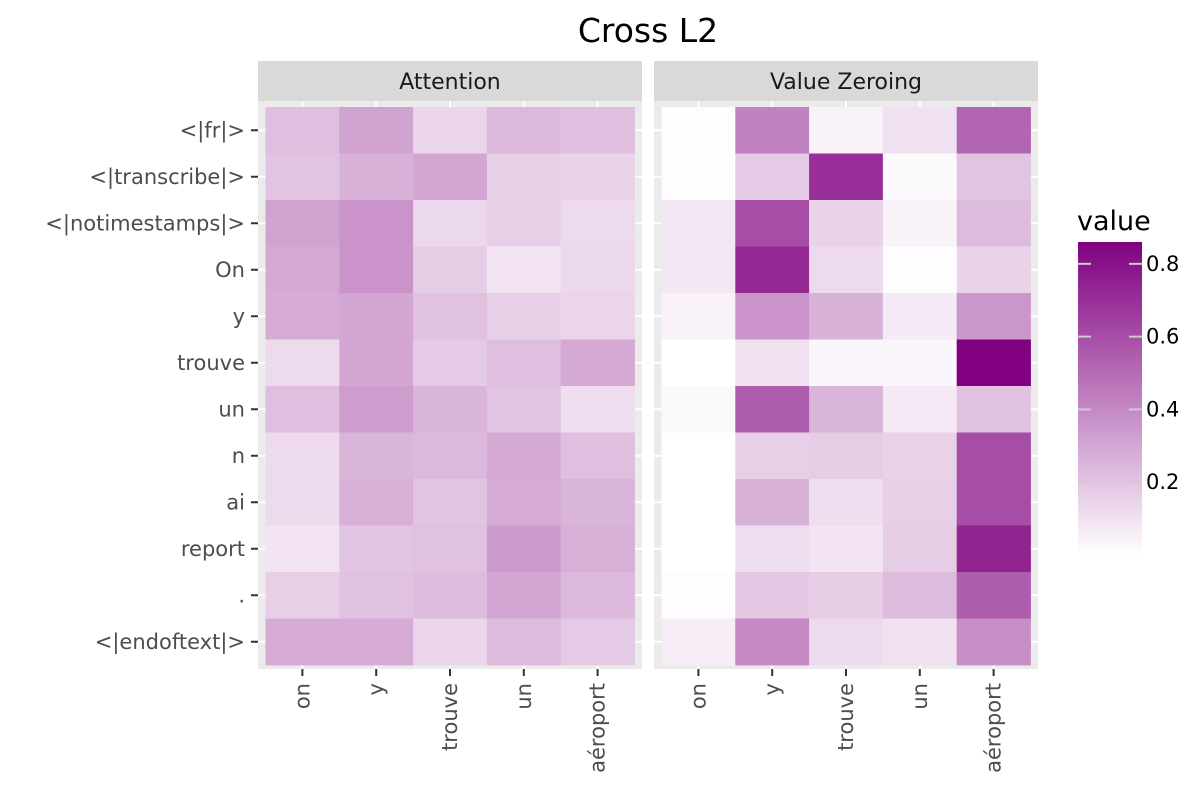 Image resolution: width=1200 pixels, height=800 pixels. Describe the element at coordinates (213, 549) in the screenshot. I see `y-tick-label: report` at that location.